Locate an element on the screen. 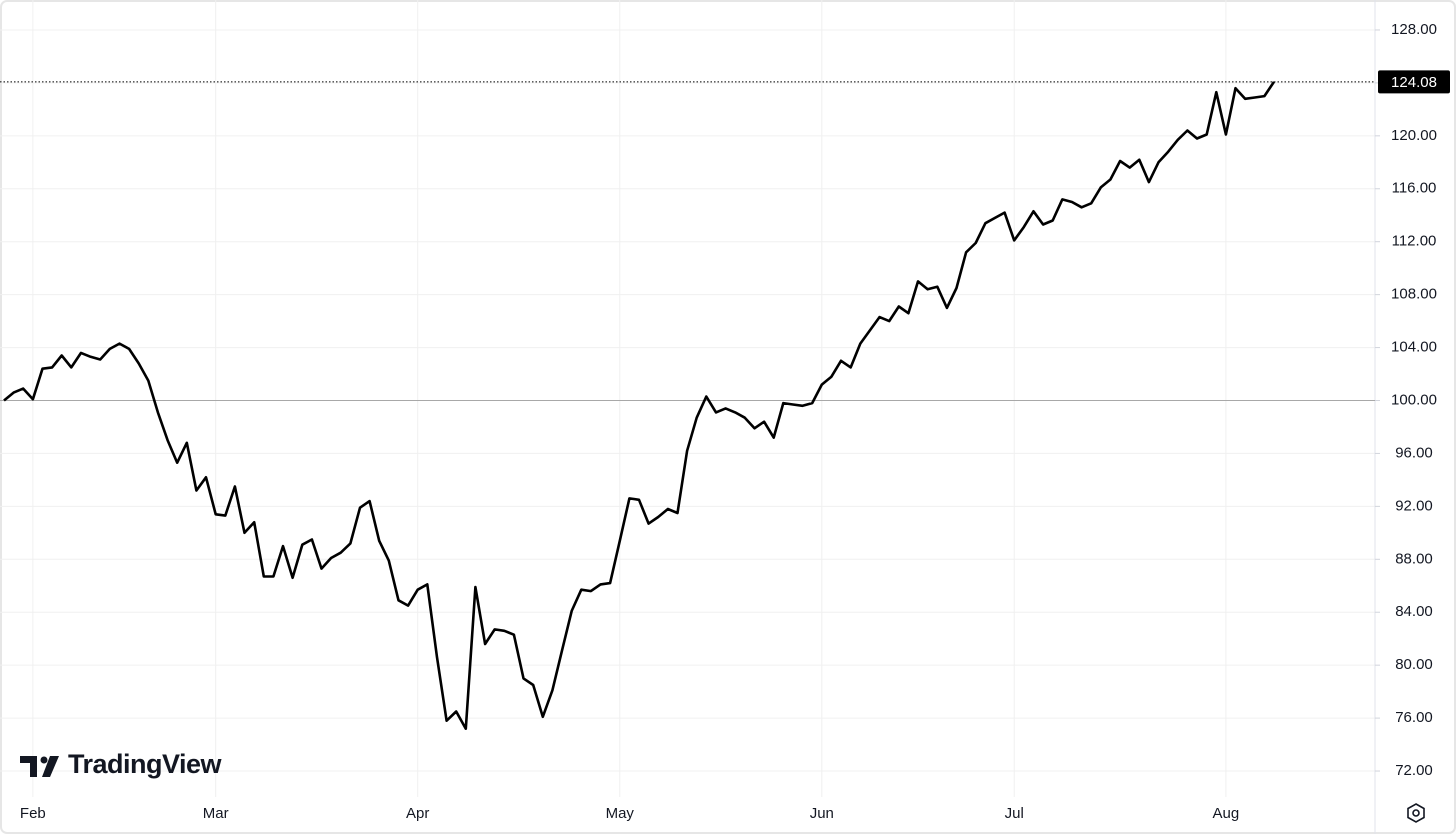 Image resolution: width=1456 pixels, height=834 pixels. last-price-badge is located at coordinates (1414, 82).